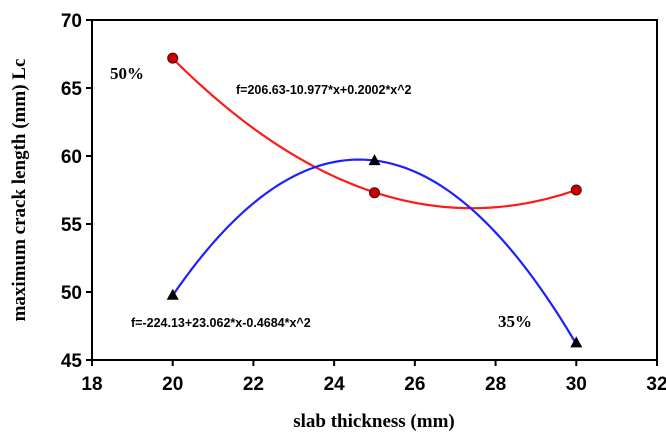  Describe the element at coordinates (221, 323) in the screenshot. I see `equation-35: f=-224.13+23.062*x-0.4684*x^2` at that location.